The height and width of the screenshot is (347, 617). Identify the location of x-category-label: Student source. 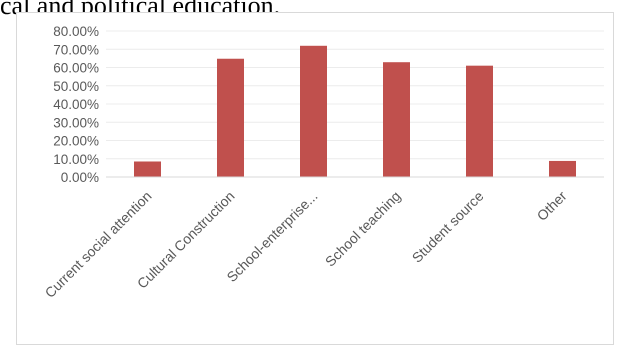
(448, 227).